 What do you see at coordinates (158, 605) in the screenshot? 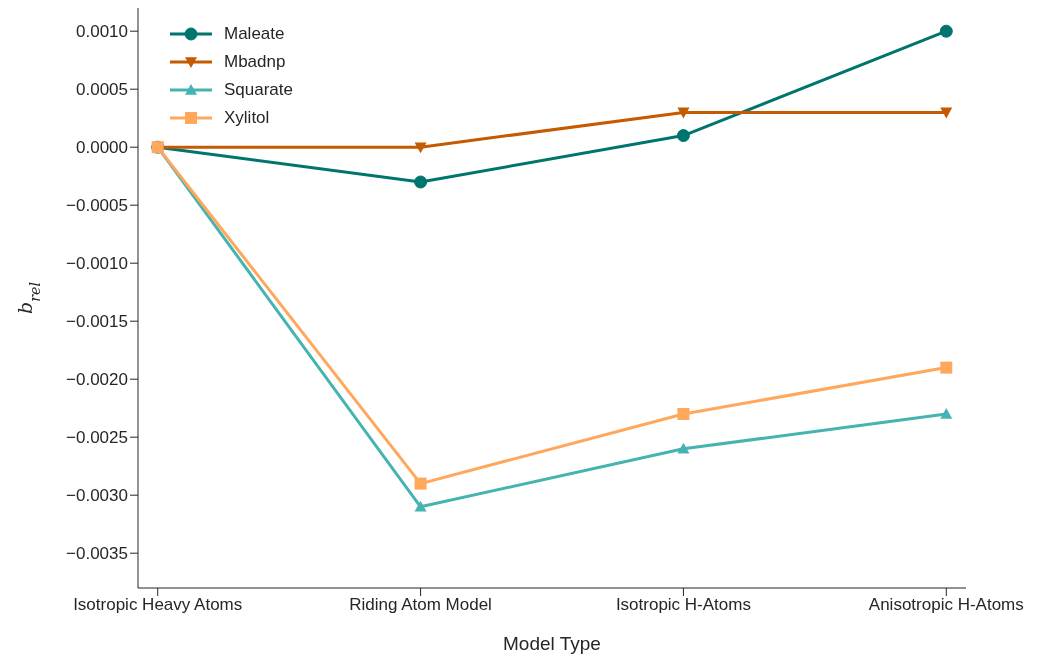
I see `x-tick-label: Isotropic Heavy Atoms` at bounding box center [158, 605].